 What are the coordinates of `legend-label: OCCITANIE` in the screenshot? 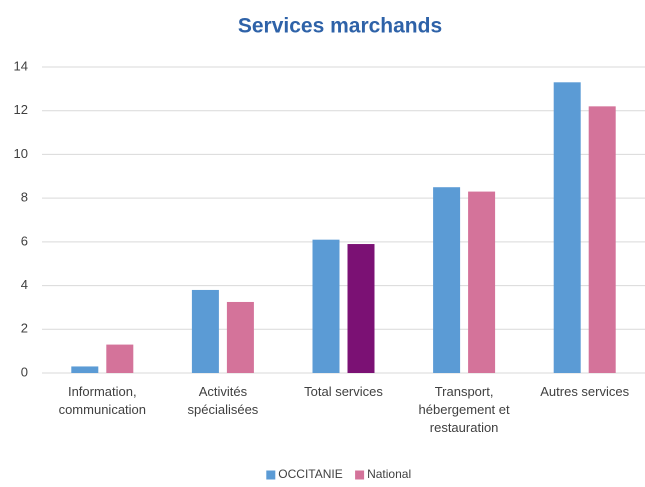 It's located at (310, 474).